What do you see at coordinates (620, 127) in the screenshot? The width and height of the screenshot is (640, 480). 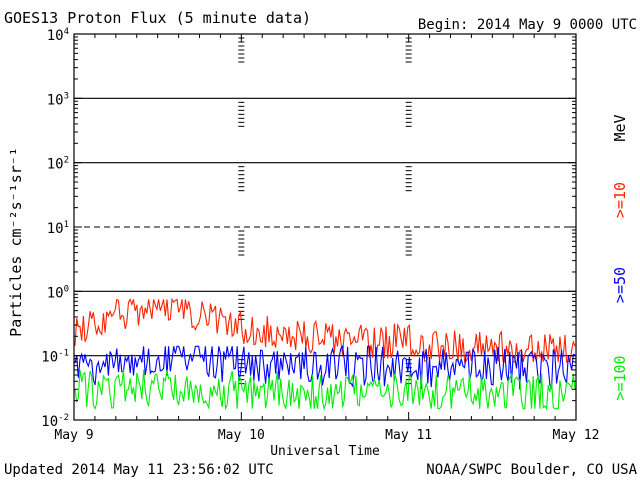 I see `legend-unit: MeV` at bounding box center [620, 127].